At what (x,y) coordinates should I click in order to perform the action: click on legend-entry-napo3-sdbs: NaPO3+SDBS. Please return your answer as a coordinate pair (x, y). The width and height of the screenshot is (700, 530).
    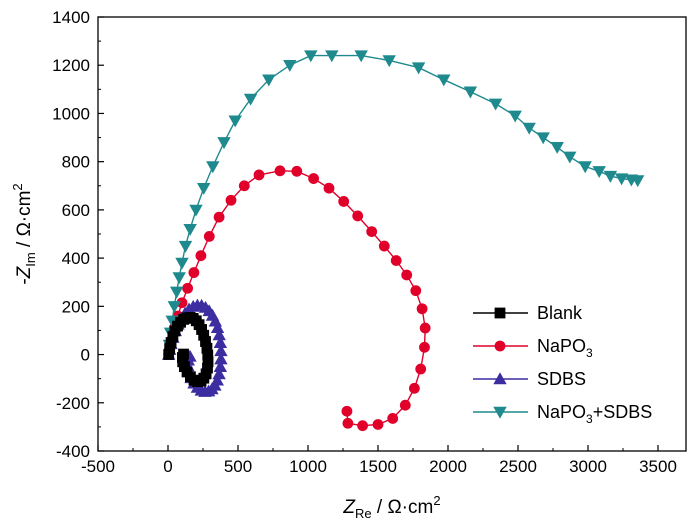
    Looking at the image, I should click on (562, 414).